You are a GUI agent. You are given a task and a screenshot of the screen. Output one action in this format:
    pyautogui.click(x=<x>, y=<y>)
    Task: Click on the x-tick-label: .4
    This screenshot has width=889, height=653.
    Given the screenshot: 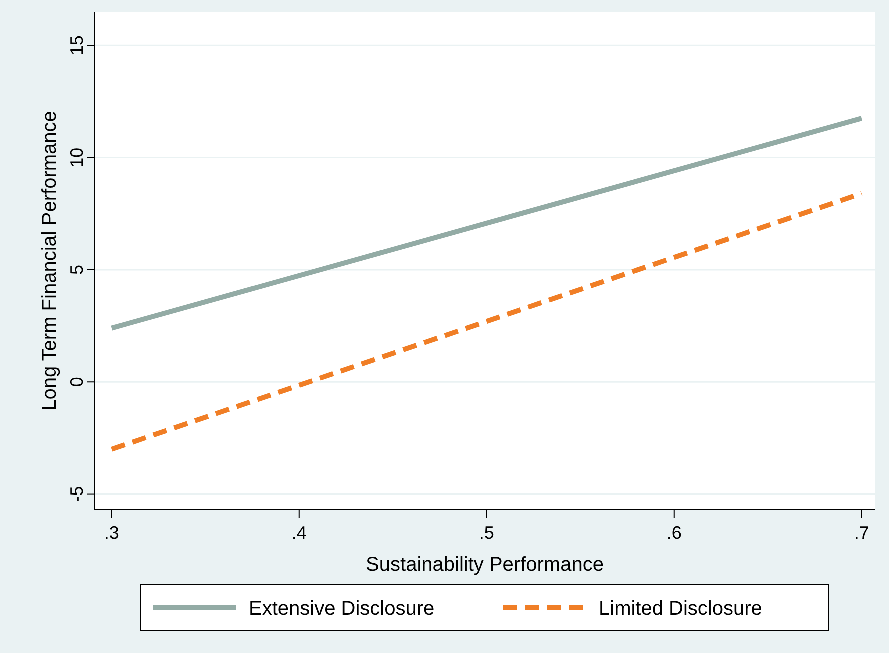 What is the action you would take?
    pyautogui.click(x=299, y=533)
    